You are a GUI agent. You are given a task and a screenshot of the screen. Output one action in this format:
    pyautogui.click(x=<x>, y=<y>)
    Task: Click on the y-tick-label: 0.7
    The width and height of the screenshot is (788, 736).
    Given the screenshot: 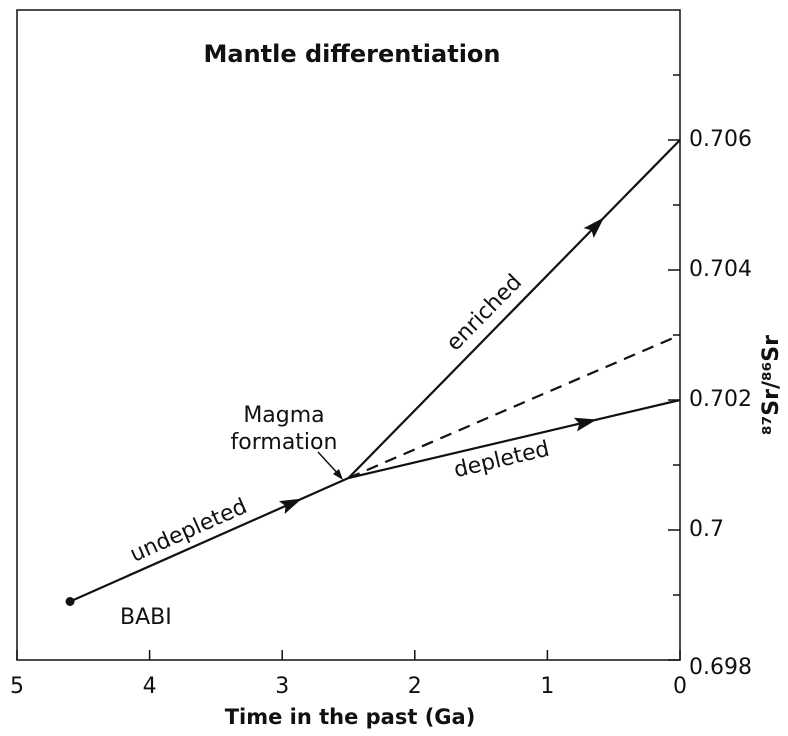 What is the action you would take?
    pyautogui.click(x=706, y=529)
    